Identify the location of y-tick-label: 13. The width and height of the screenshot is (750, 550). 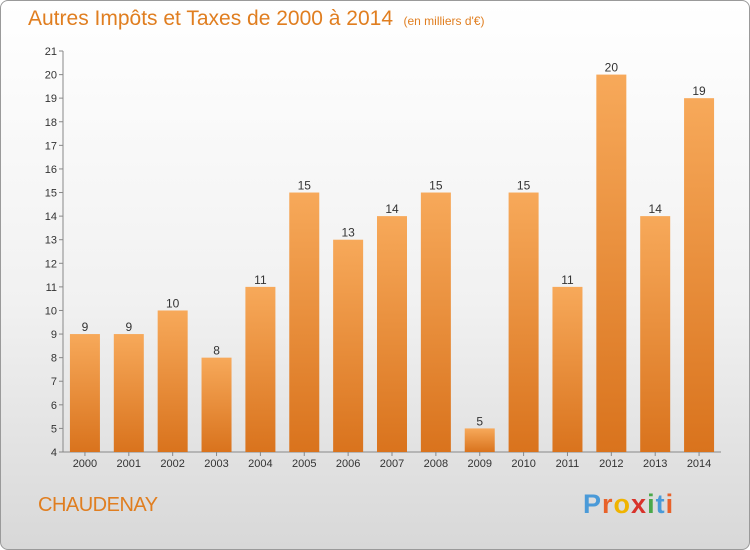
(51, 241).